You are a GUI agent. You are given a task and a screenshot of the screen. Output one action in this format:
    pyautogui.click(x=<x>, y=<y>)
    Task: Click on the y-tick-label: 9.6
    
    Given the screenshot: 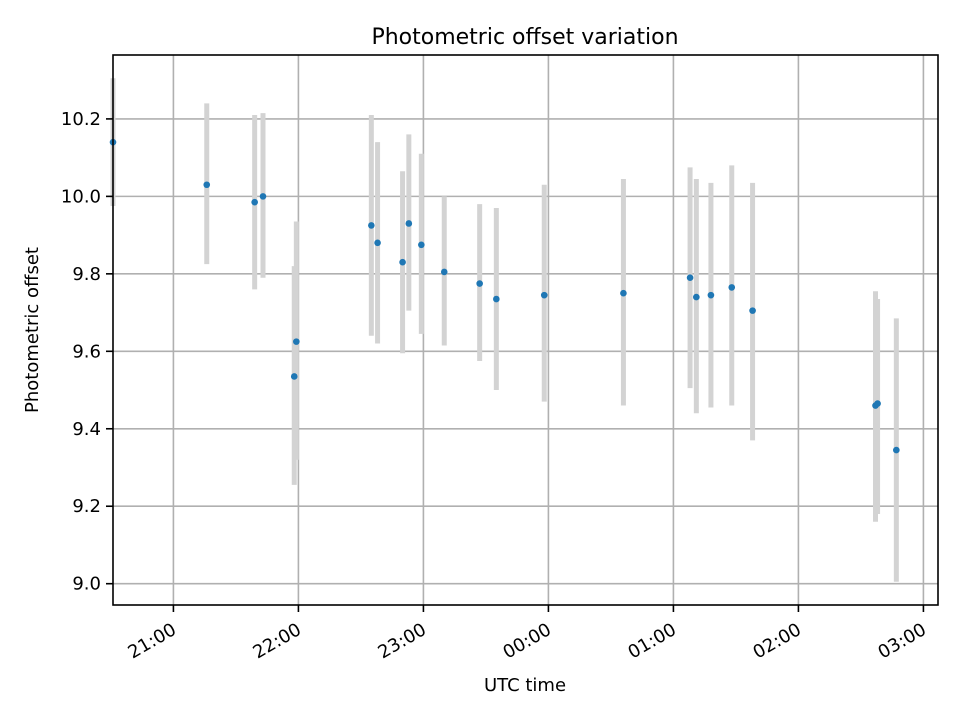 What is the action you would take?
    pyautogui.click(x=86, y=351)
    